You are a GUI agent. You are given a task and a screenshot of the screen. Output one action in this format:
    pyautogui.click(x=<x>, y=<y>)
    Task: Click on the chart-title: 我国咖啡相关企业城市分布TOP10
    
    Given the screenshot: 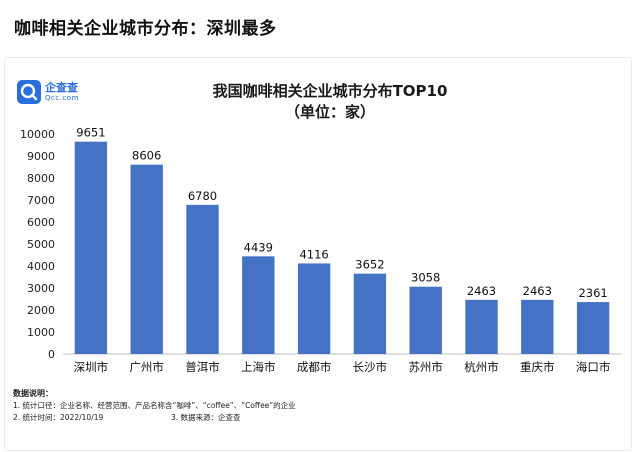 What is the action you would take?
    pyautogui.click(x=330, y=91)
    